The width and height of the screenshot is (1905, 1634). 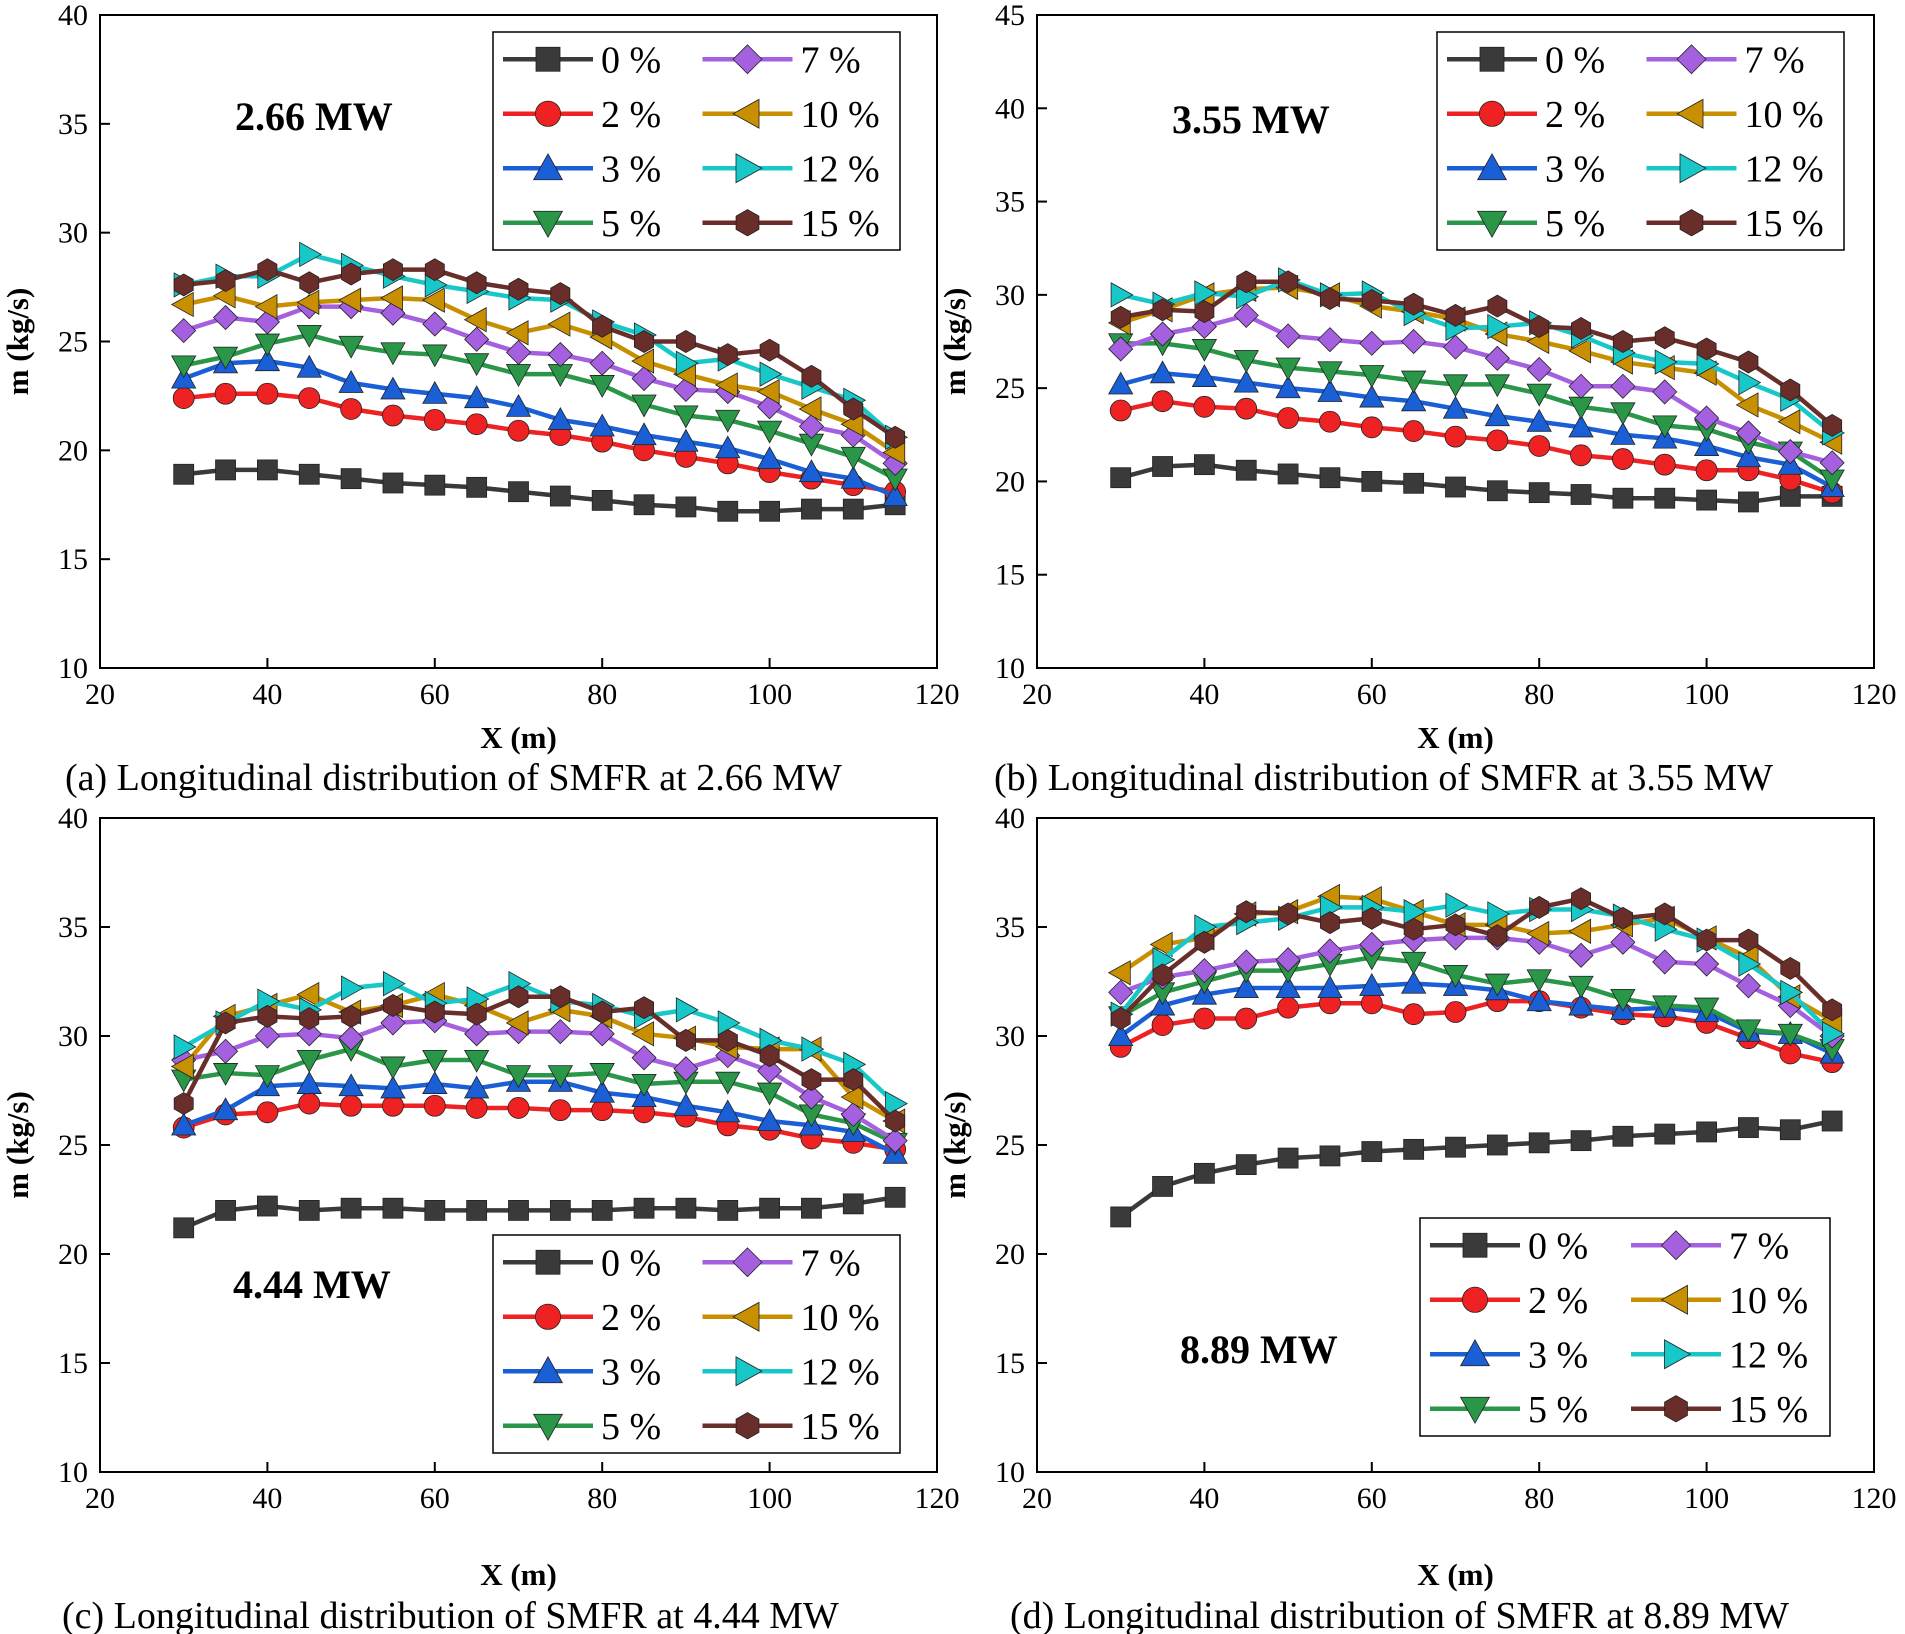 What do you see at coordinates (540, 1044) in the screenshot?
I see `series-12pct` at bounding box center [540, 1044].